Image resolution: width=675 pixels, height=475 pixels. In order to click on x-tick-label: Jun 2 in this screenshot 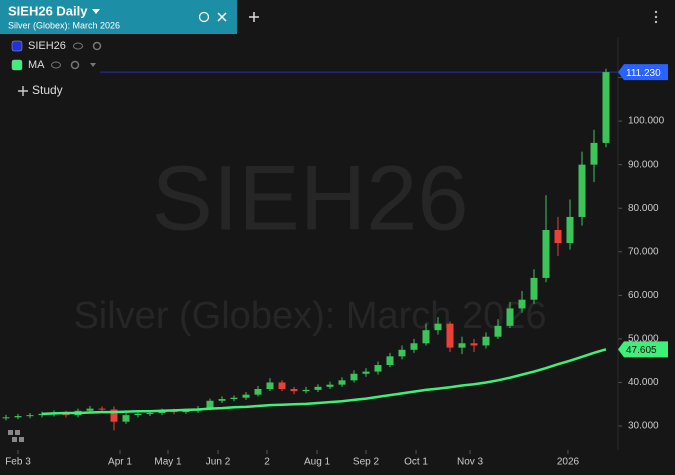, I will do `click(218, 462)`.